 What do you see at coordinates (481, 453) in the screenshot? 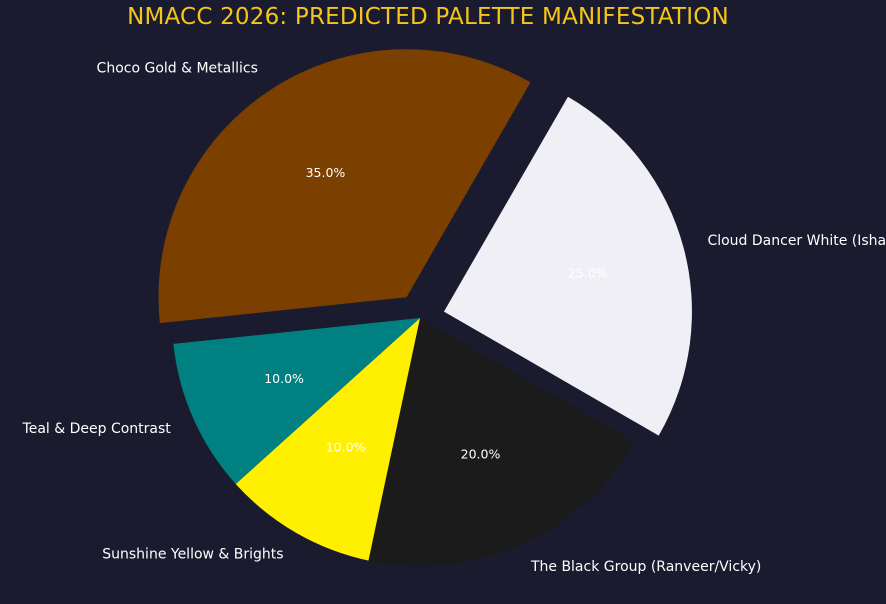
I see `pct-label-the-black-group-ranveer-vicky: 20.0%` at bounding box center [481, 453].